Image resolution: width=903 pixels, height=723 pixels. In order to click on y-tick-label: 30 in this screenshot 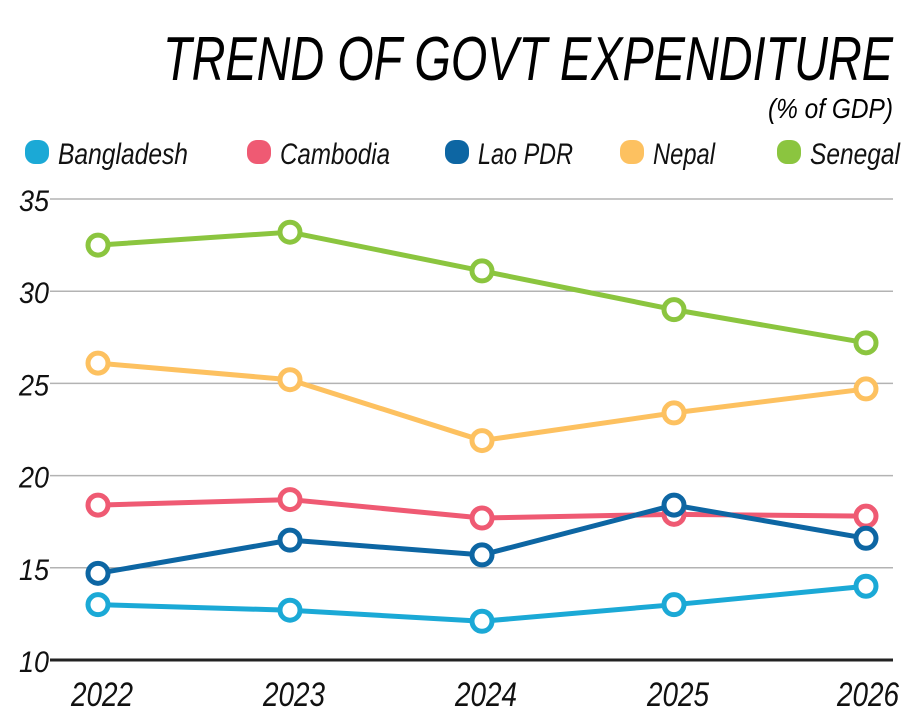, I will do `click(34, 293)`.